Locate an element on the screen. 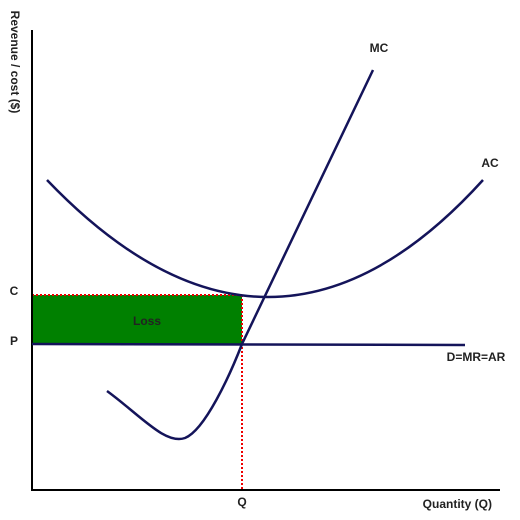  loss-label: Loss is located at coordinates (147, 321).